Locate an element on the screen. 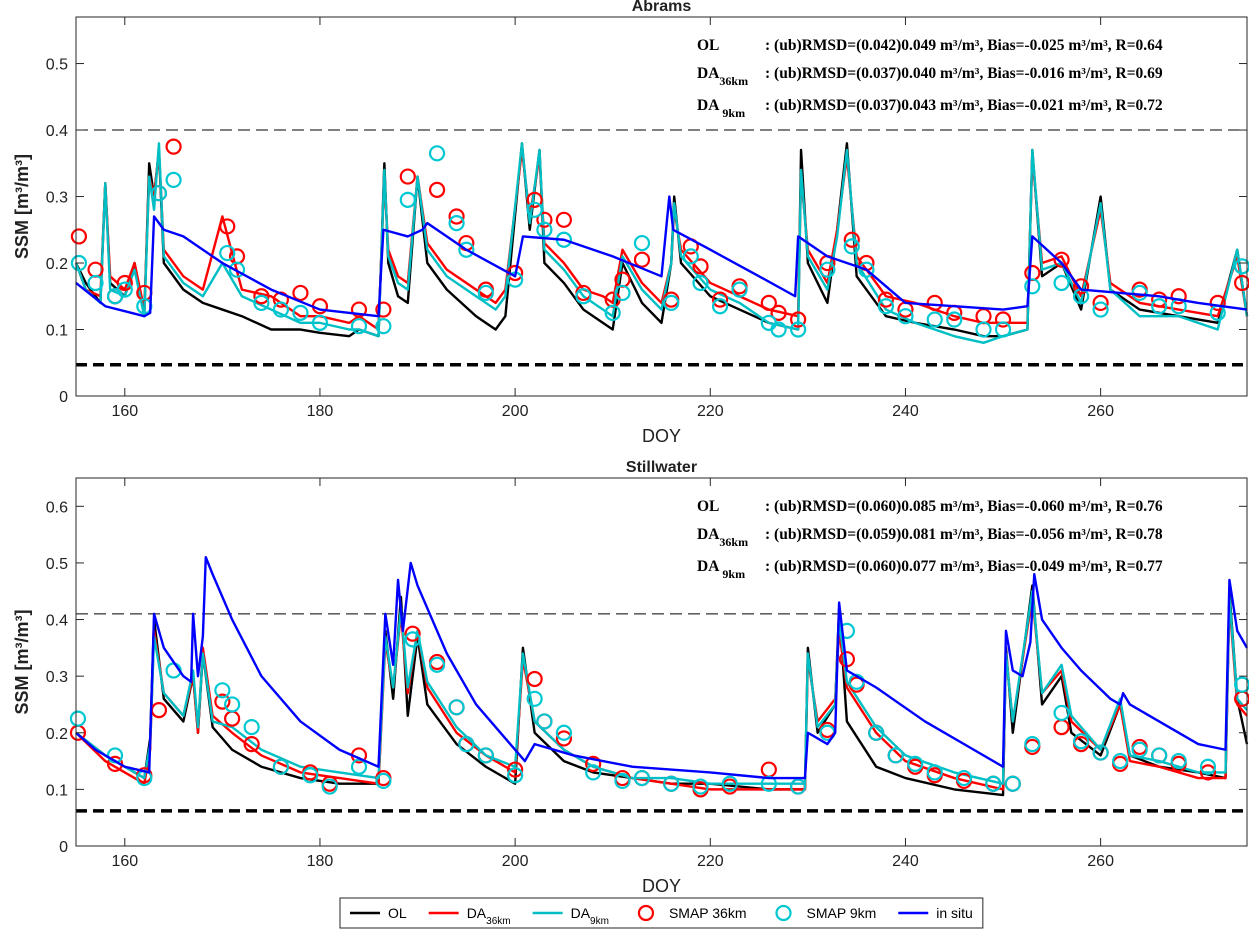 The height and width of the screenshot is (933, 1249). x-tick-label: 200 is located at coordinates (515, 411).